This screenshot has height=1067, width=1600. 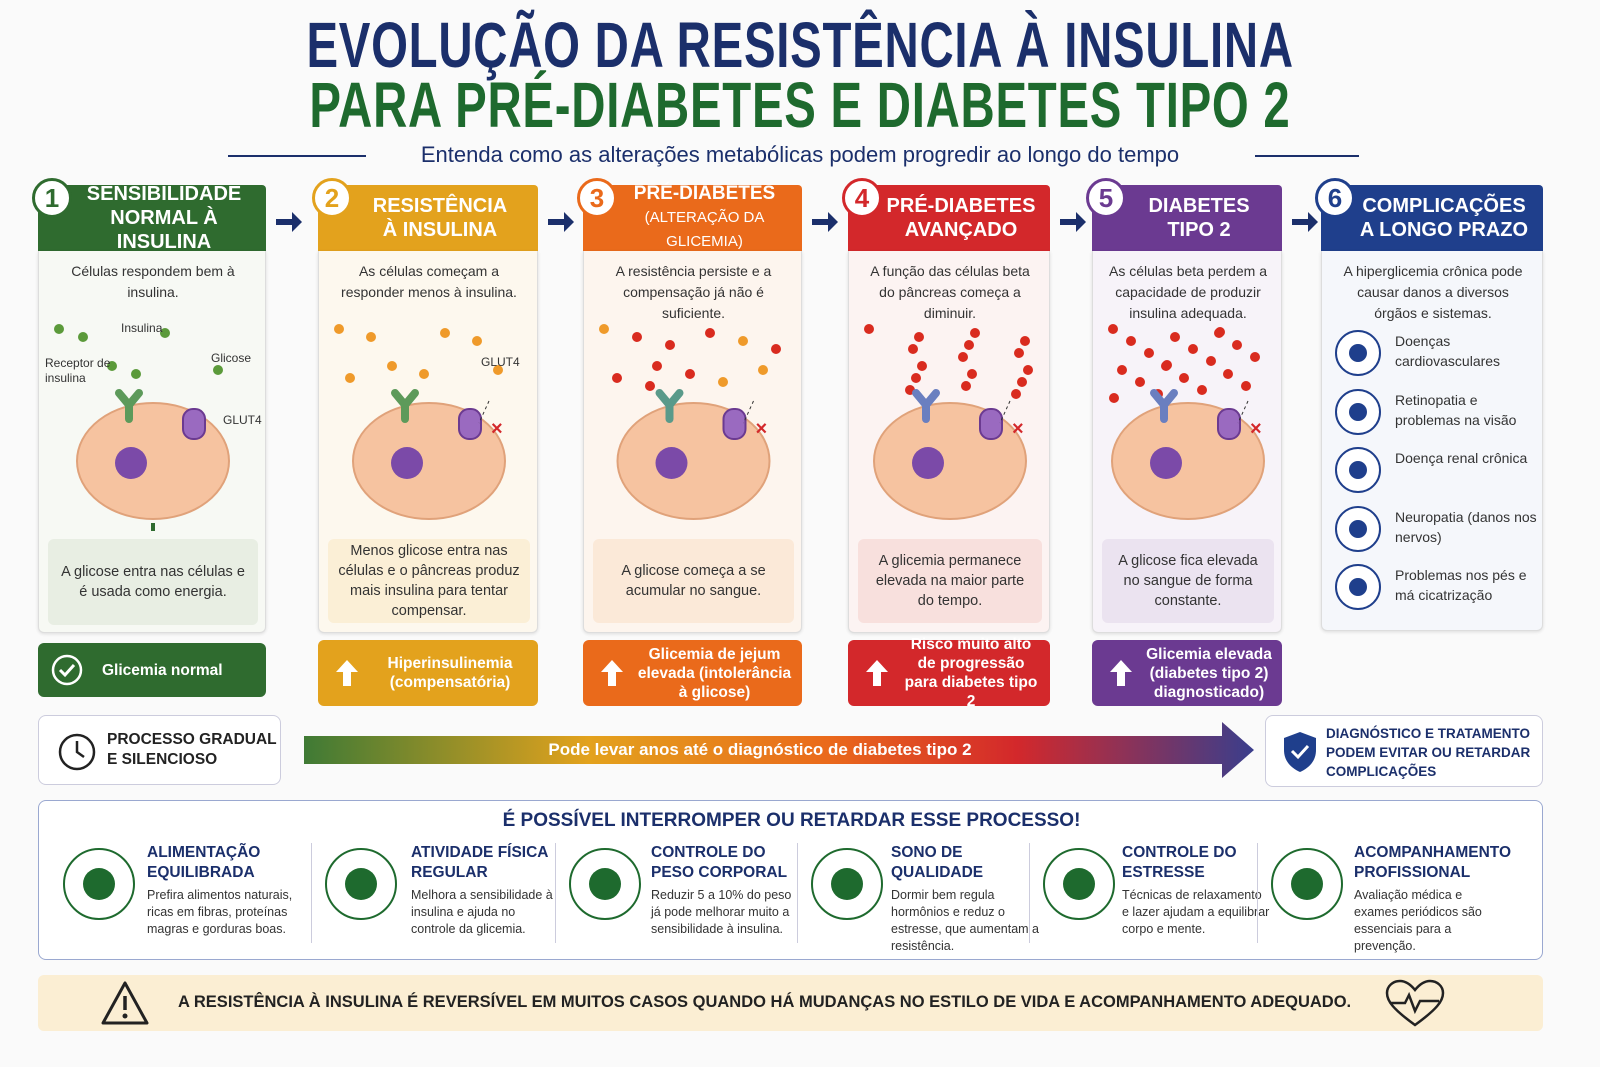 I want to click on cell-label: Insulina, so click(x=142, y=328).